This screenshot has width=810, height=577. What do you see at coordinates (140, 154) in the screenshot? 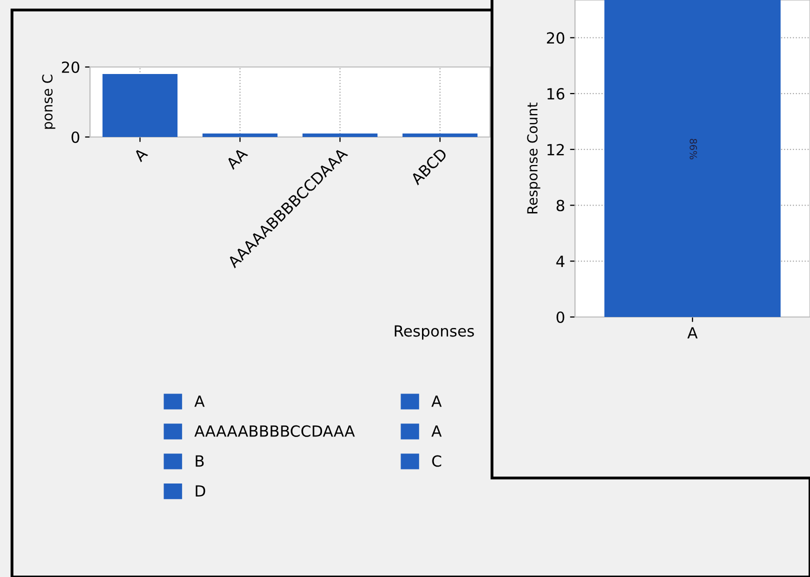
I see `x-tick-label: A` at bounding box center [140, 154].